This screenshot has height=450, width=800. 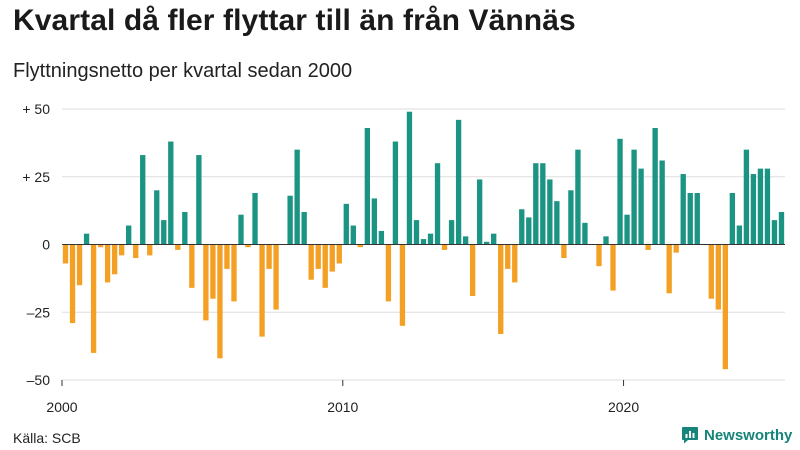 I want to click on chart-subtitle: Flyttningsnetto per kvartal sedan 2000, so click(x=183, y=71).